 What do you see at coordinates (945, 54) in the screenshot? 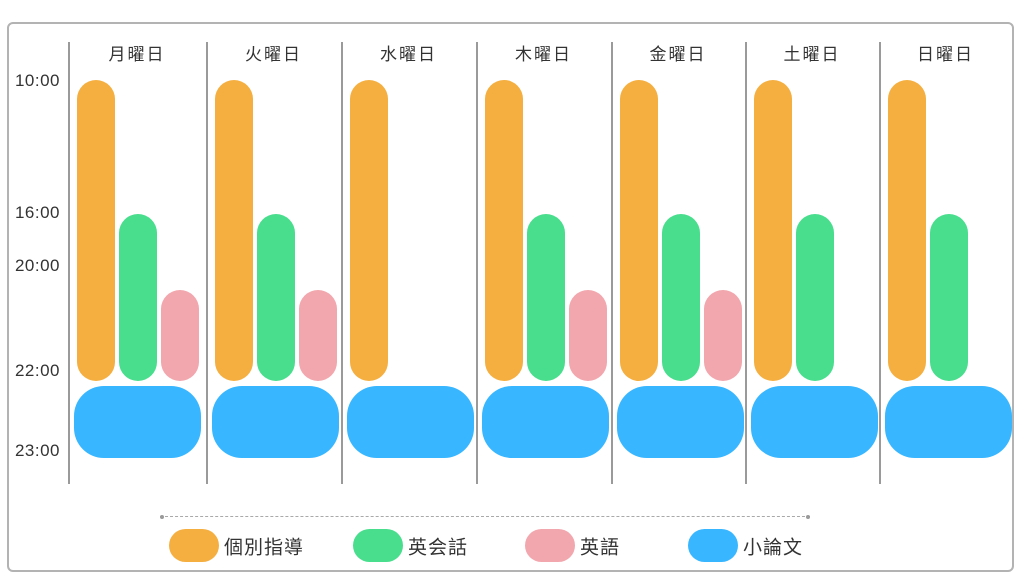
I see `day-label: 日曜日` at bounding box center [945, 54].